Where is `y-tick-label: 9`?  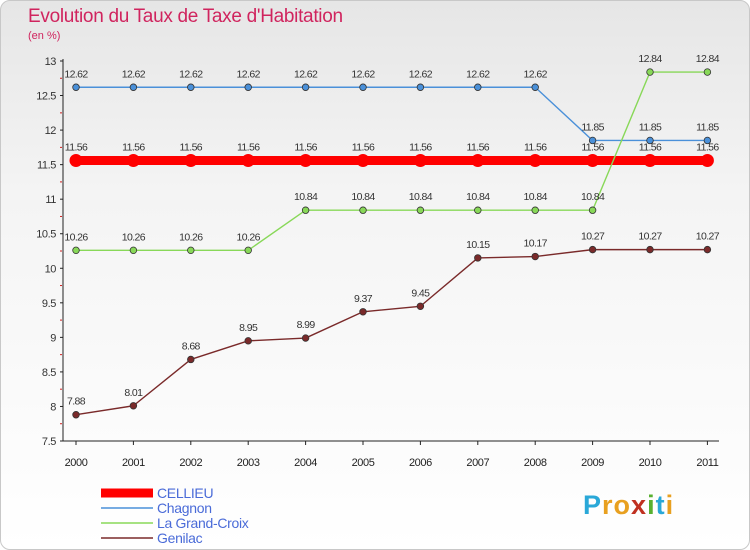 y-tick-label: 9 is located at coordinates (53, 338).